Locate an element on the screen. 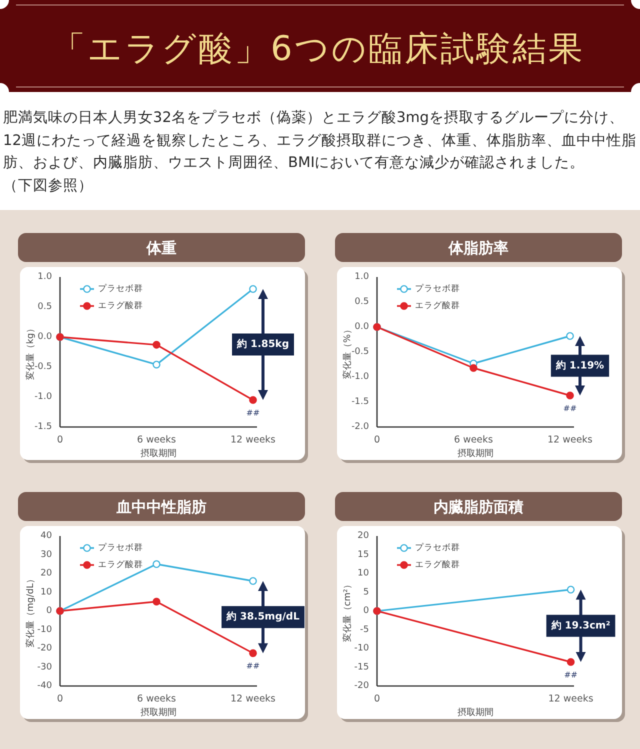 This screenshot has height=749, width=640. y-tick-label: 40 is located at coordinates (46, 536).